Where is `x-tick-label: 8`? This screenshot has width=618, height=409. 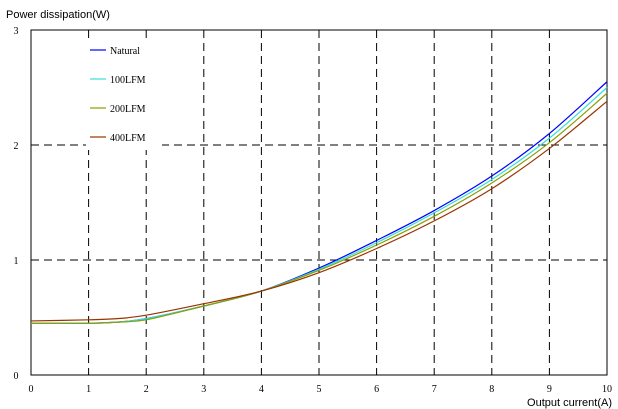 x-tick-label: 8 is located at coordinates (491, 389).